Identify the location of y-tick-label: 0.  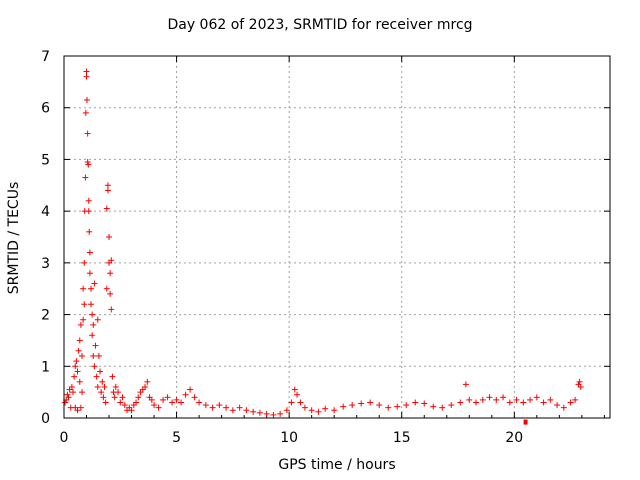
(45, 419).